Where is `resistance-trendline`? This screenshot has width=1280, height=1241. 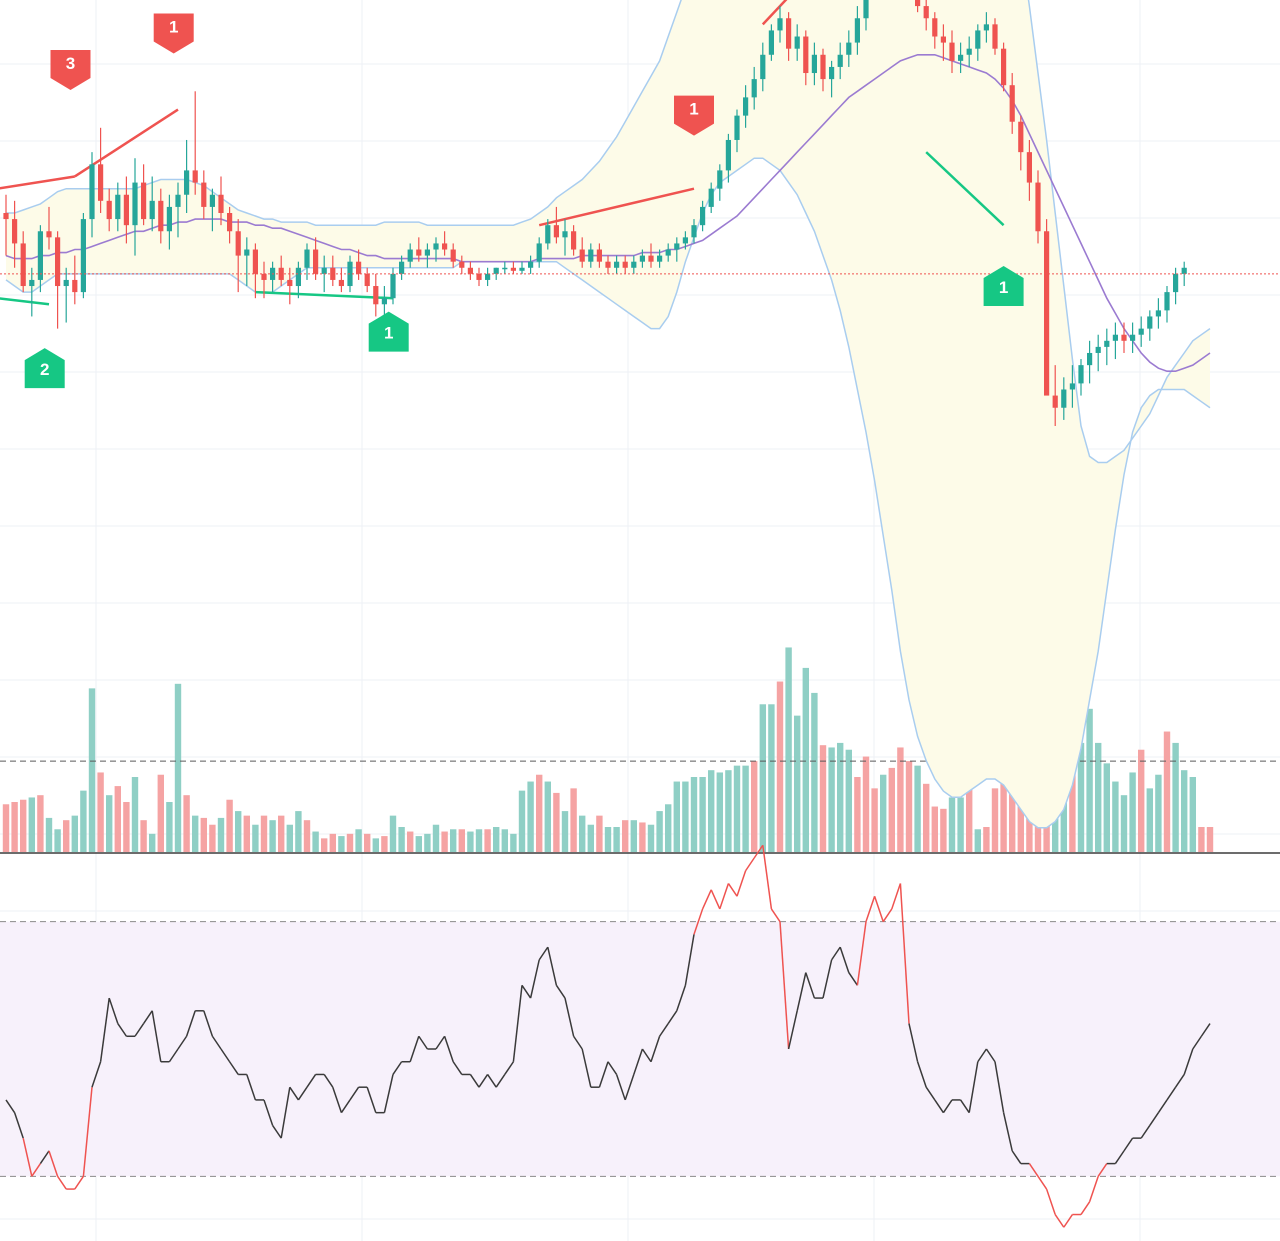 resistance-trendline is located at coordinates (774, 13).